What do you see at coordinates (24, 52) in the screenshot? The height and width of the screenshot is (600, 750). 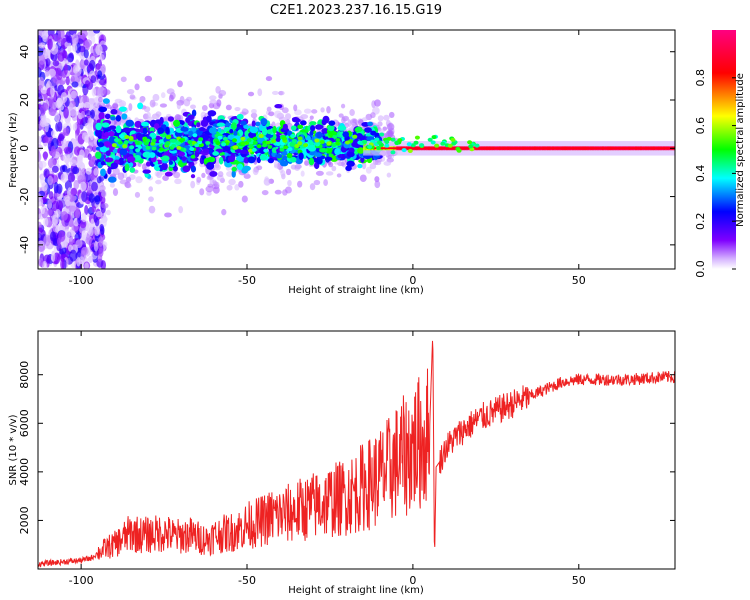 I see `y-tick-label: 40` at bounding box center [24, 52].